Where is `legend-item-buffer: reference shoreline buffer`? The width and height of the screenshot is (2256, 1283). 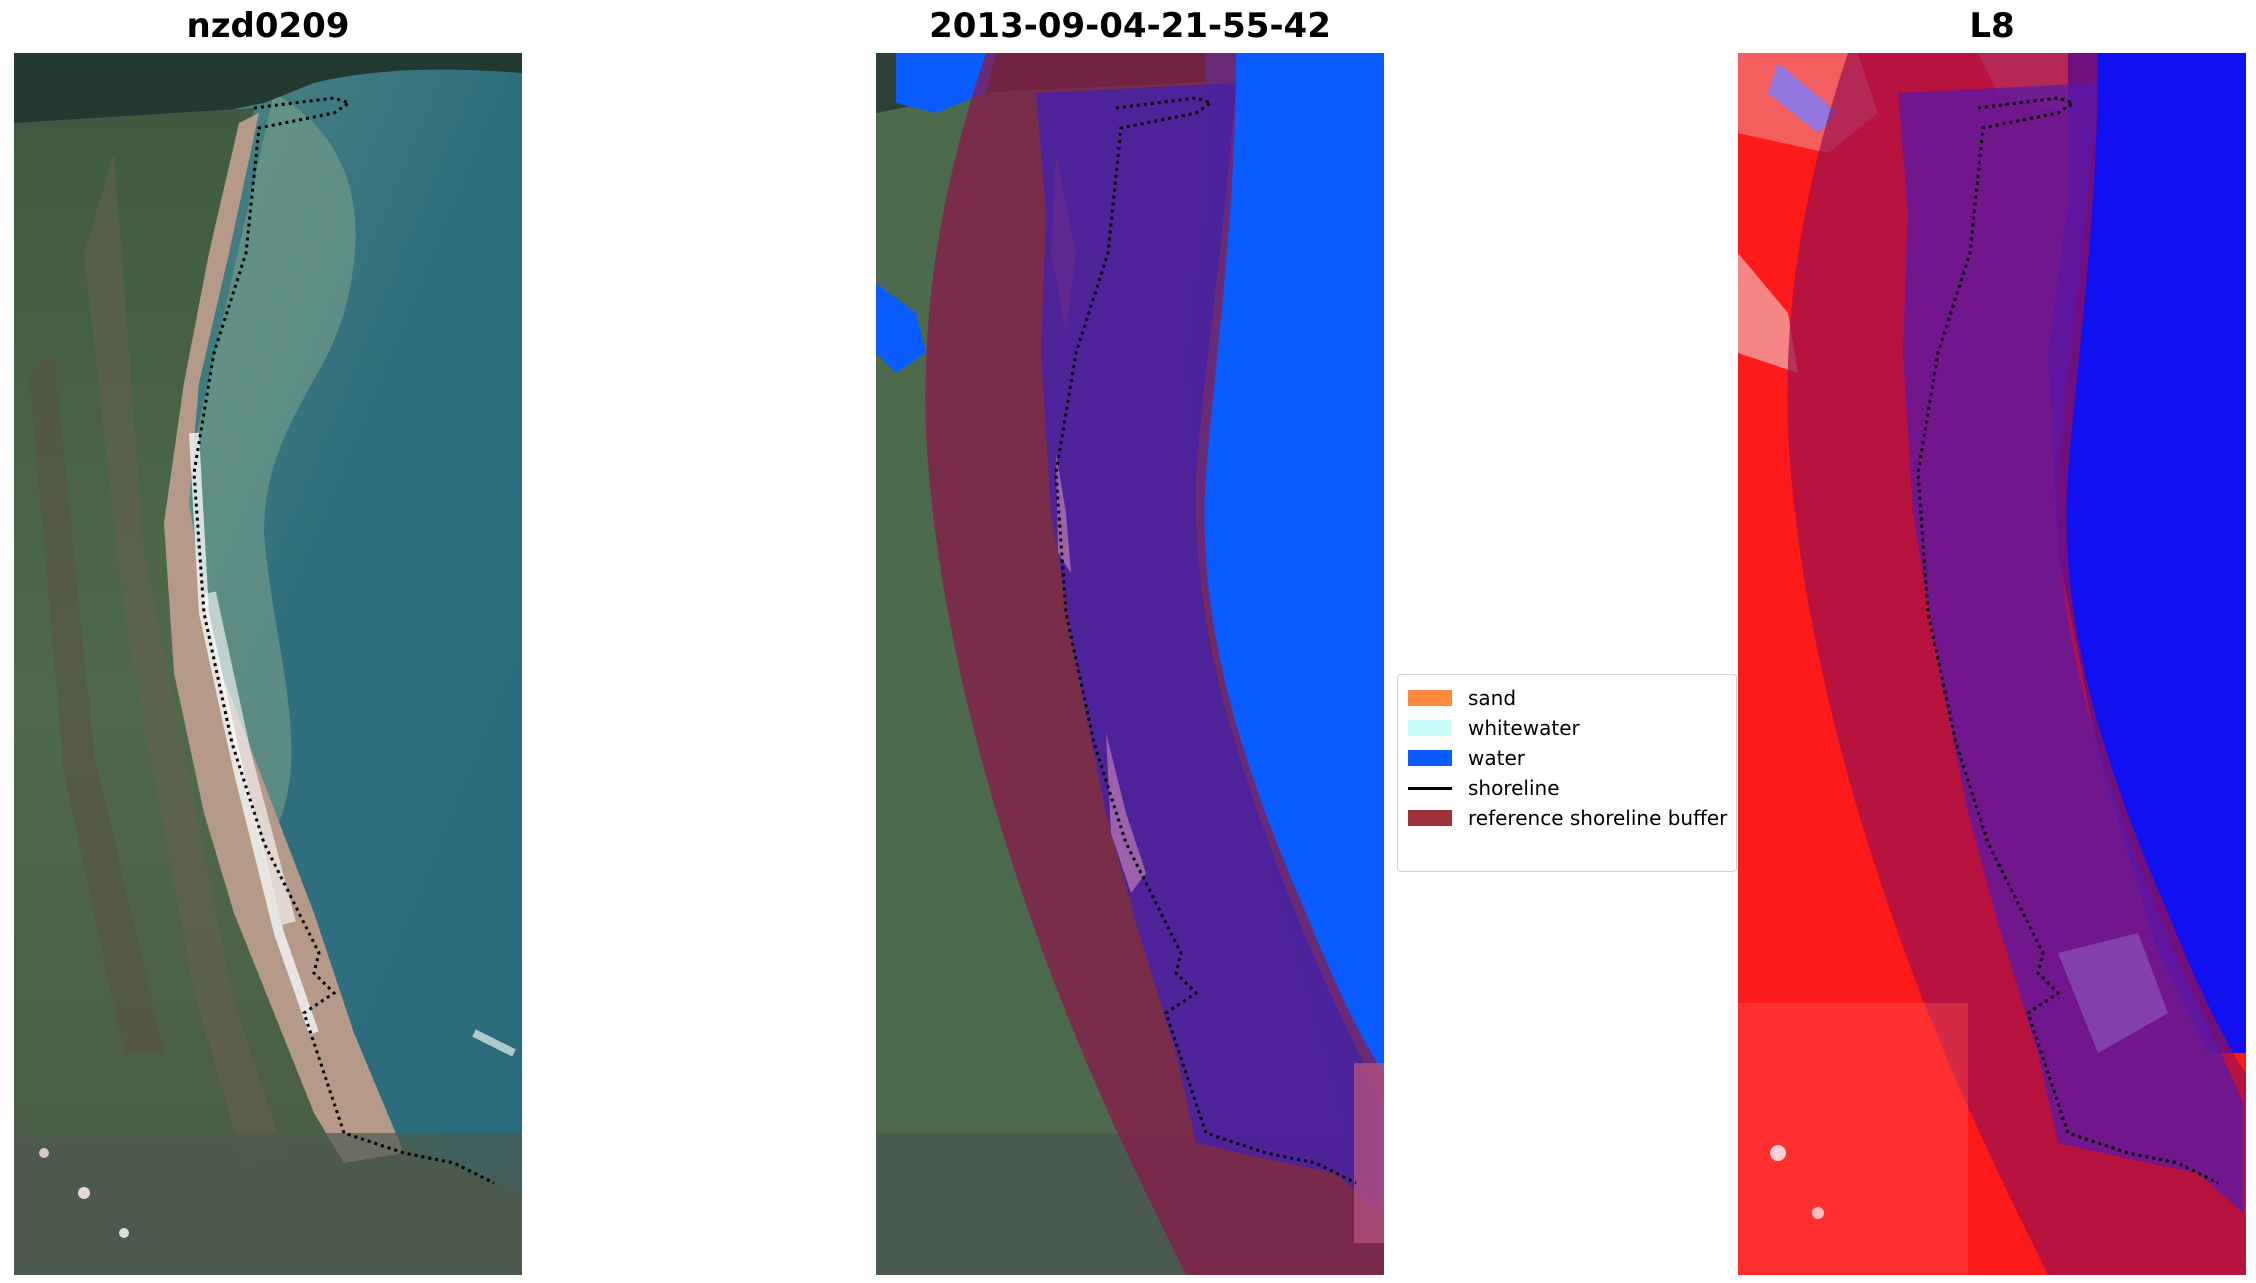
legend-item-buffer: reference shoreline buffer is located at coordinates (1567, 818).